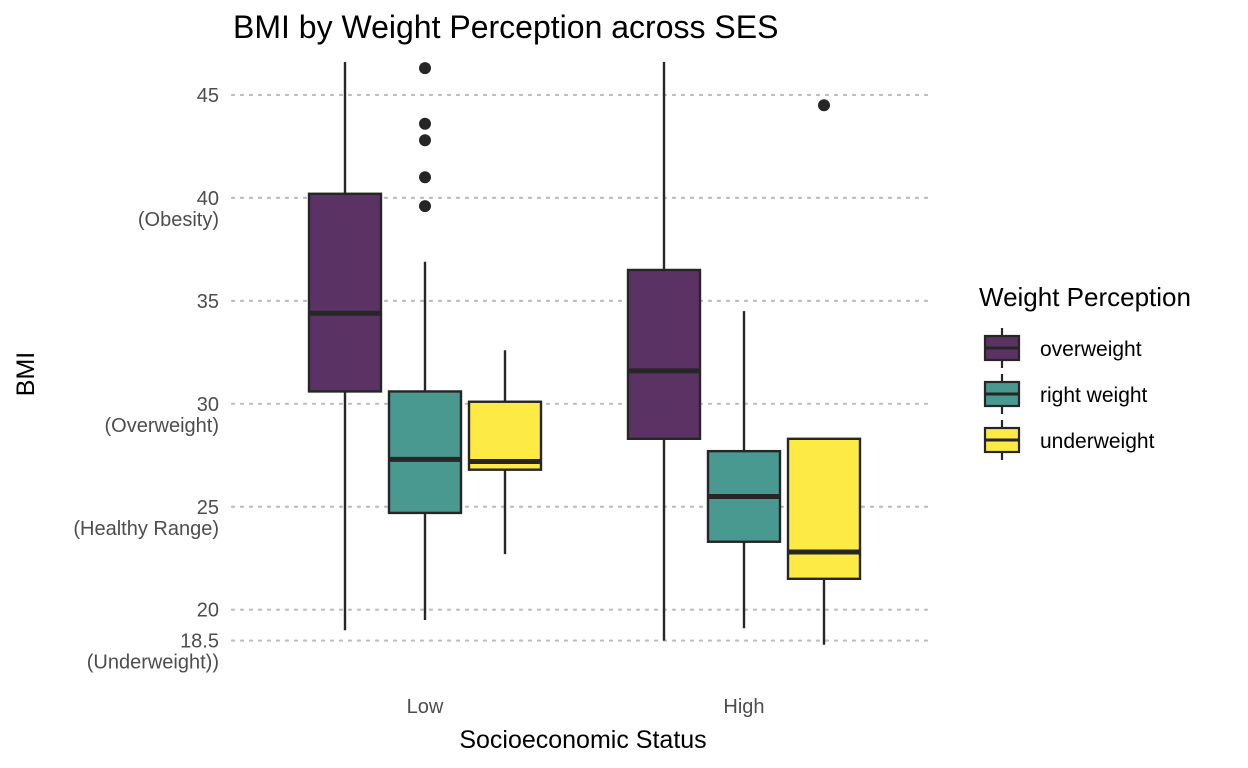 The image size is (1248, 768). What do you see at coordinates (824, 372) in the screenshot?
I see `box-underweight-high` at bounding box center [824, 372].